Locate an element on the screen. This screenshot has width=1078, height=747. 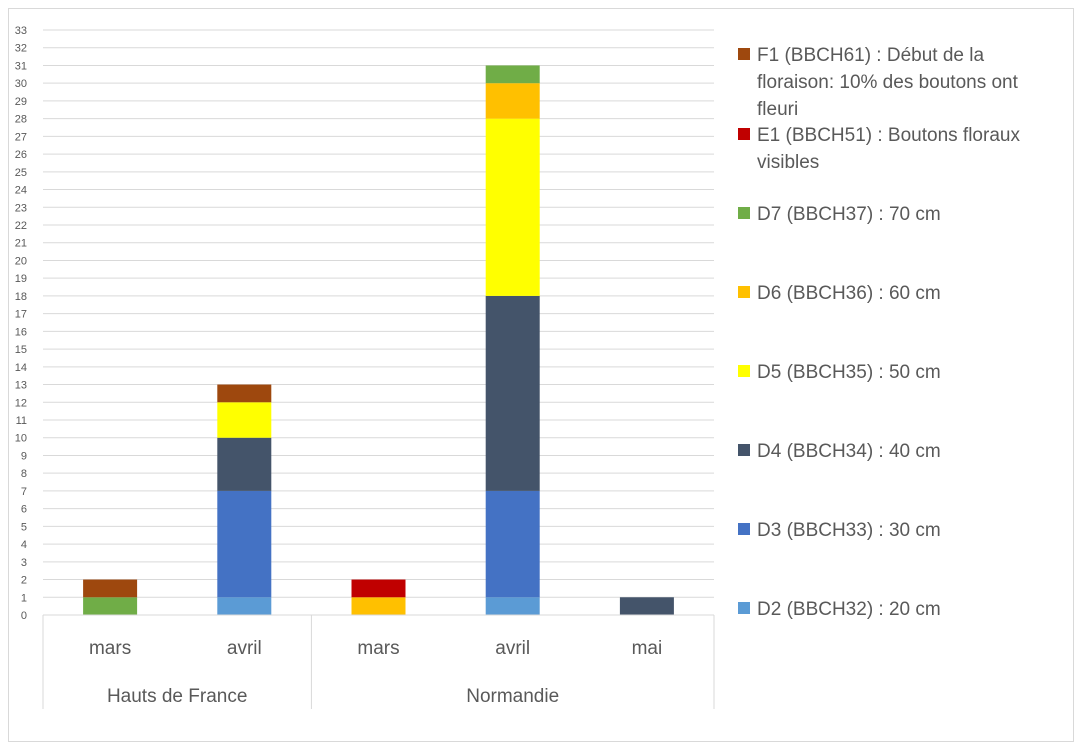
y-tick-label: 3 is located at coordinates (24, 563).